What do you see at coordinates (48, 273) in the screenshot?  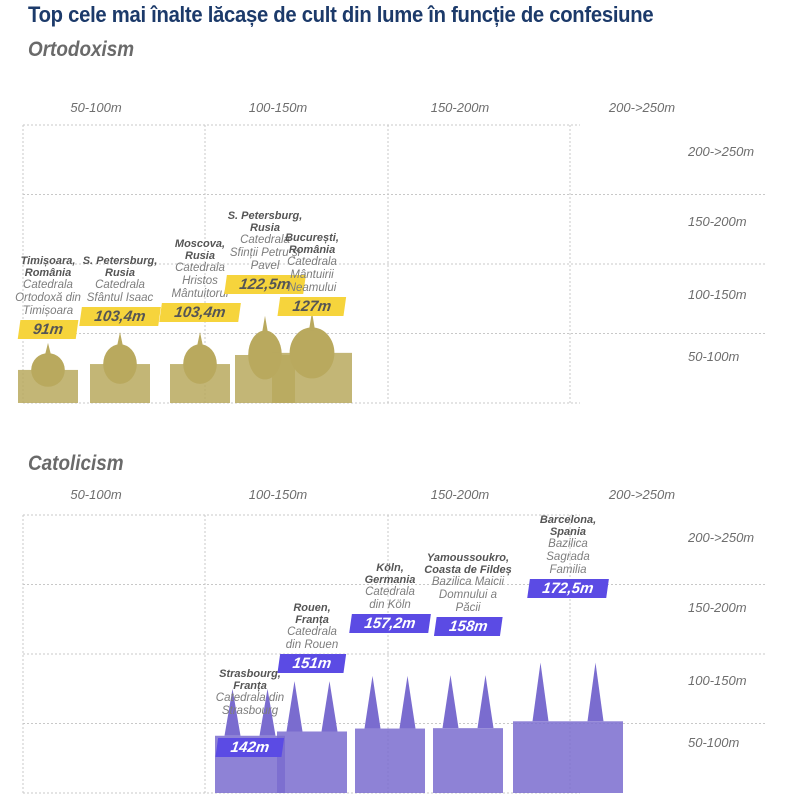 I see `city-name: România` at bounding box center [48, 273].